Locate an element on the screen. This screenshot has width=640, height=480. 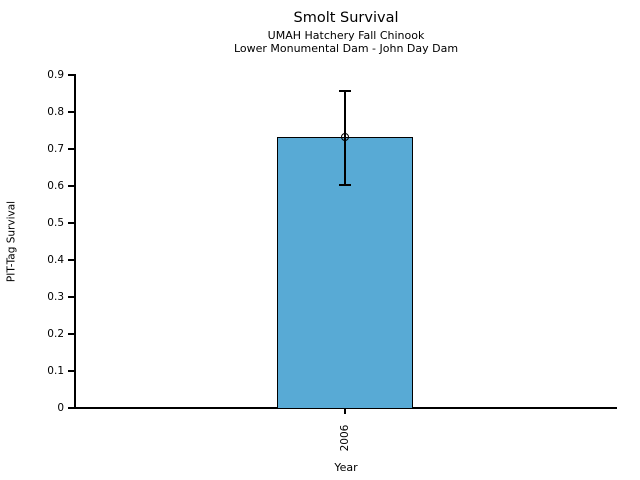
y-tick-label: 0.3 is located at coordinates (55, 296).